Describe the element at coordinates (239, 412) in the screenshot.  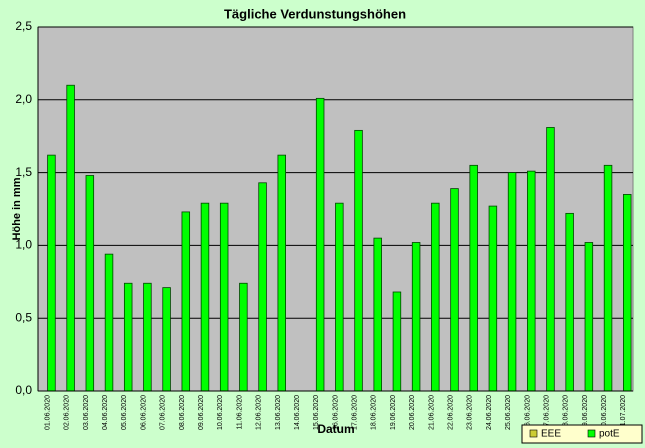
I see `x-tick-label: 11.06.2020` at that location.